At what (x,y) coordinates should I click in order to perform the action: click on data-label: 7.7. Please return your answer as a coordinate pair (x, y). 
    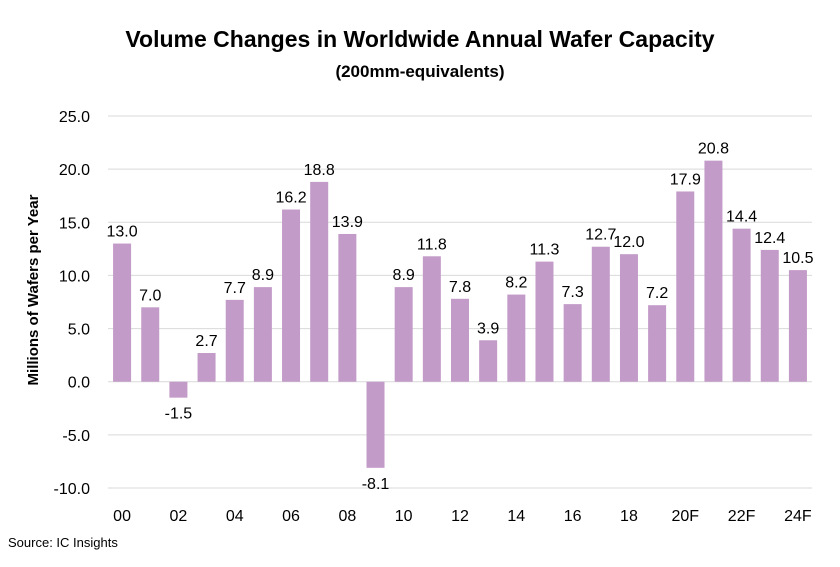
    Looking at the image, I should click on (235, 288).